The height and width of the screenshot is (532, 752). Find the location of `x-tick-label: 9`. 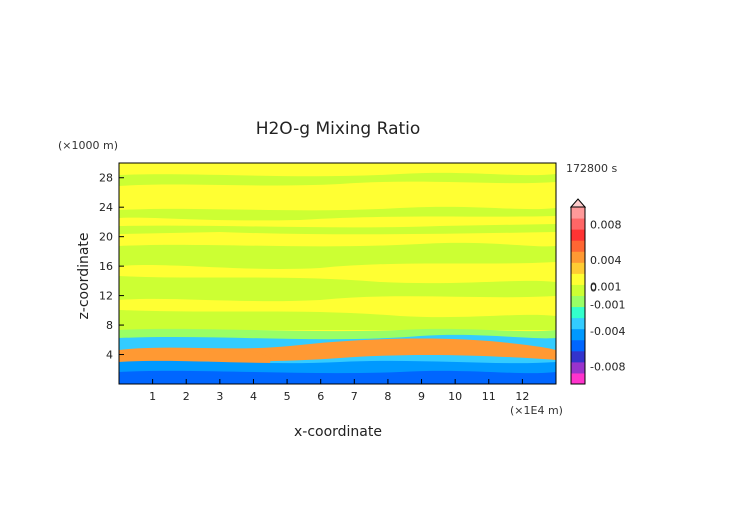

x-tick-label: 9 is located at coordinates (421, 396).